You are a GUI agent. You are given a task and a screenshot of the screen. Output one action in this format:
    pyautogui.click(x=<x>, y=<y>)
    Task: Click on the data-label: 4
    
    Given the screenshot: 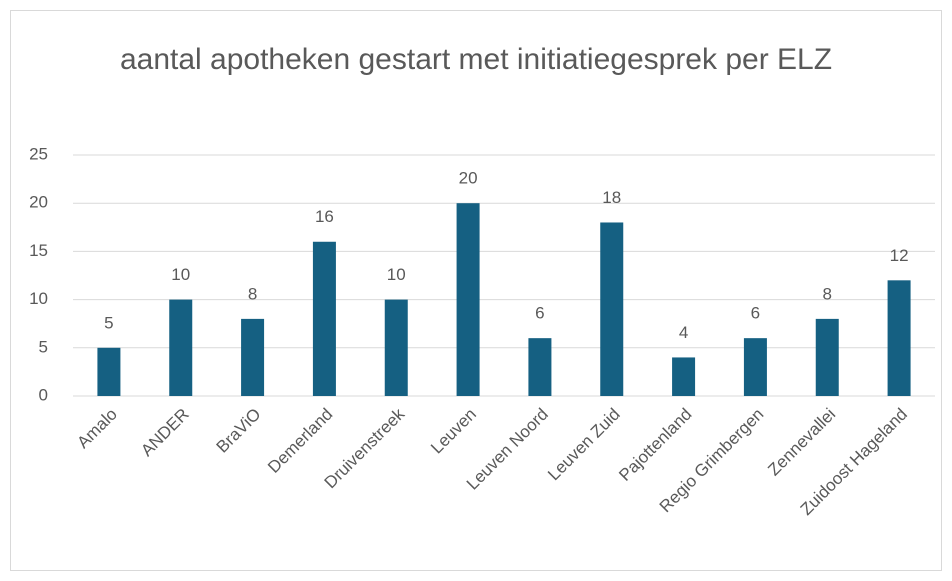 What is the action you would take?
    pyautogui.click(x=683, y=332)
    